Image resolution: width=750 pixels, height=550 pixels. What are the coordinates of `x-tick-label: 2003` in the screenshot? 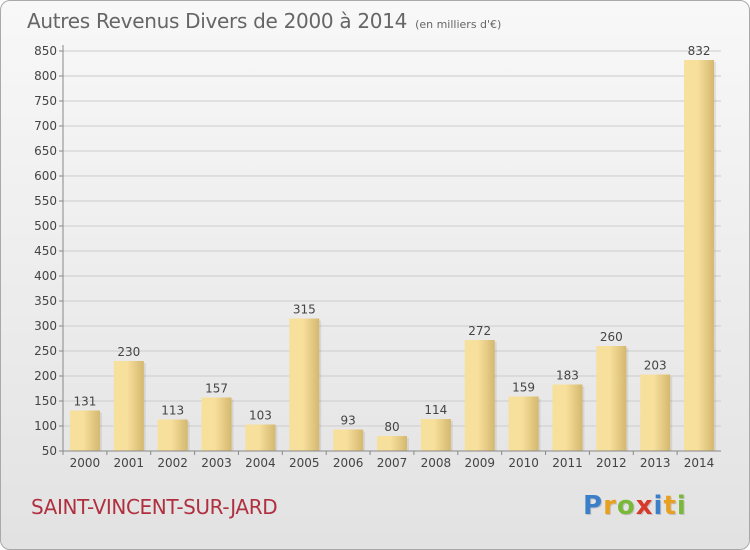 It's located at (216, 463).